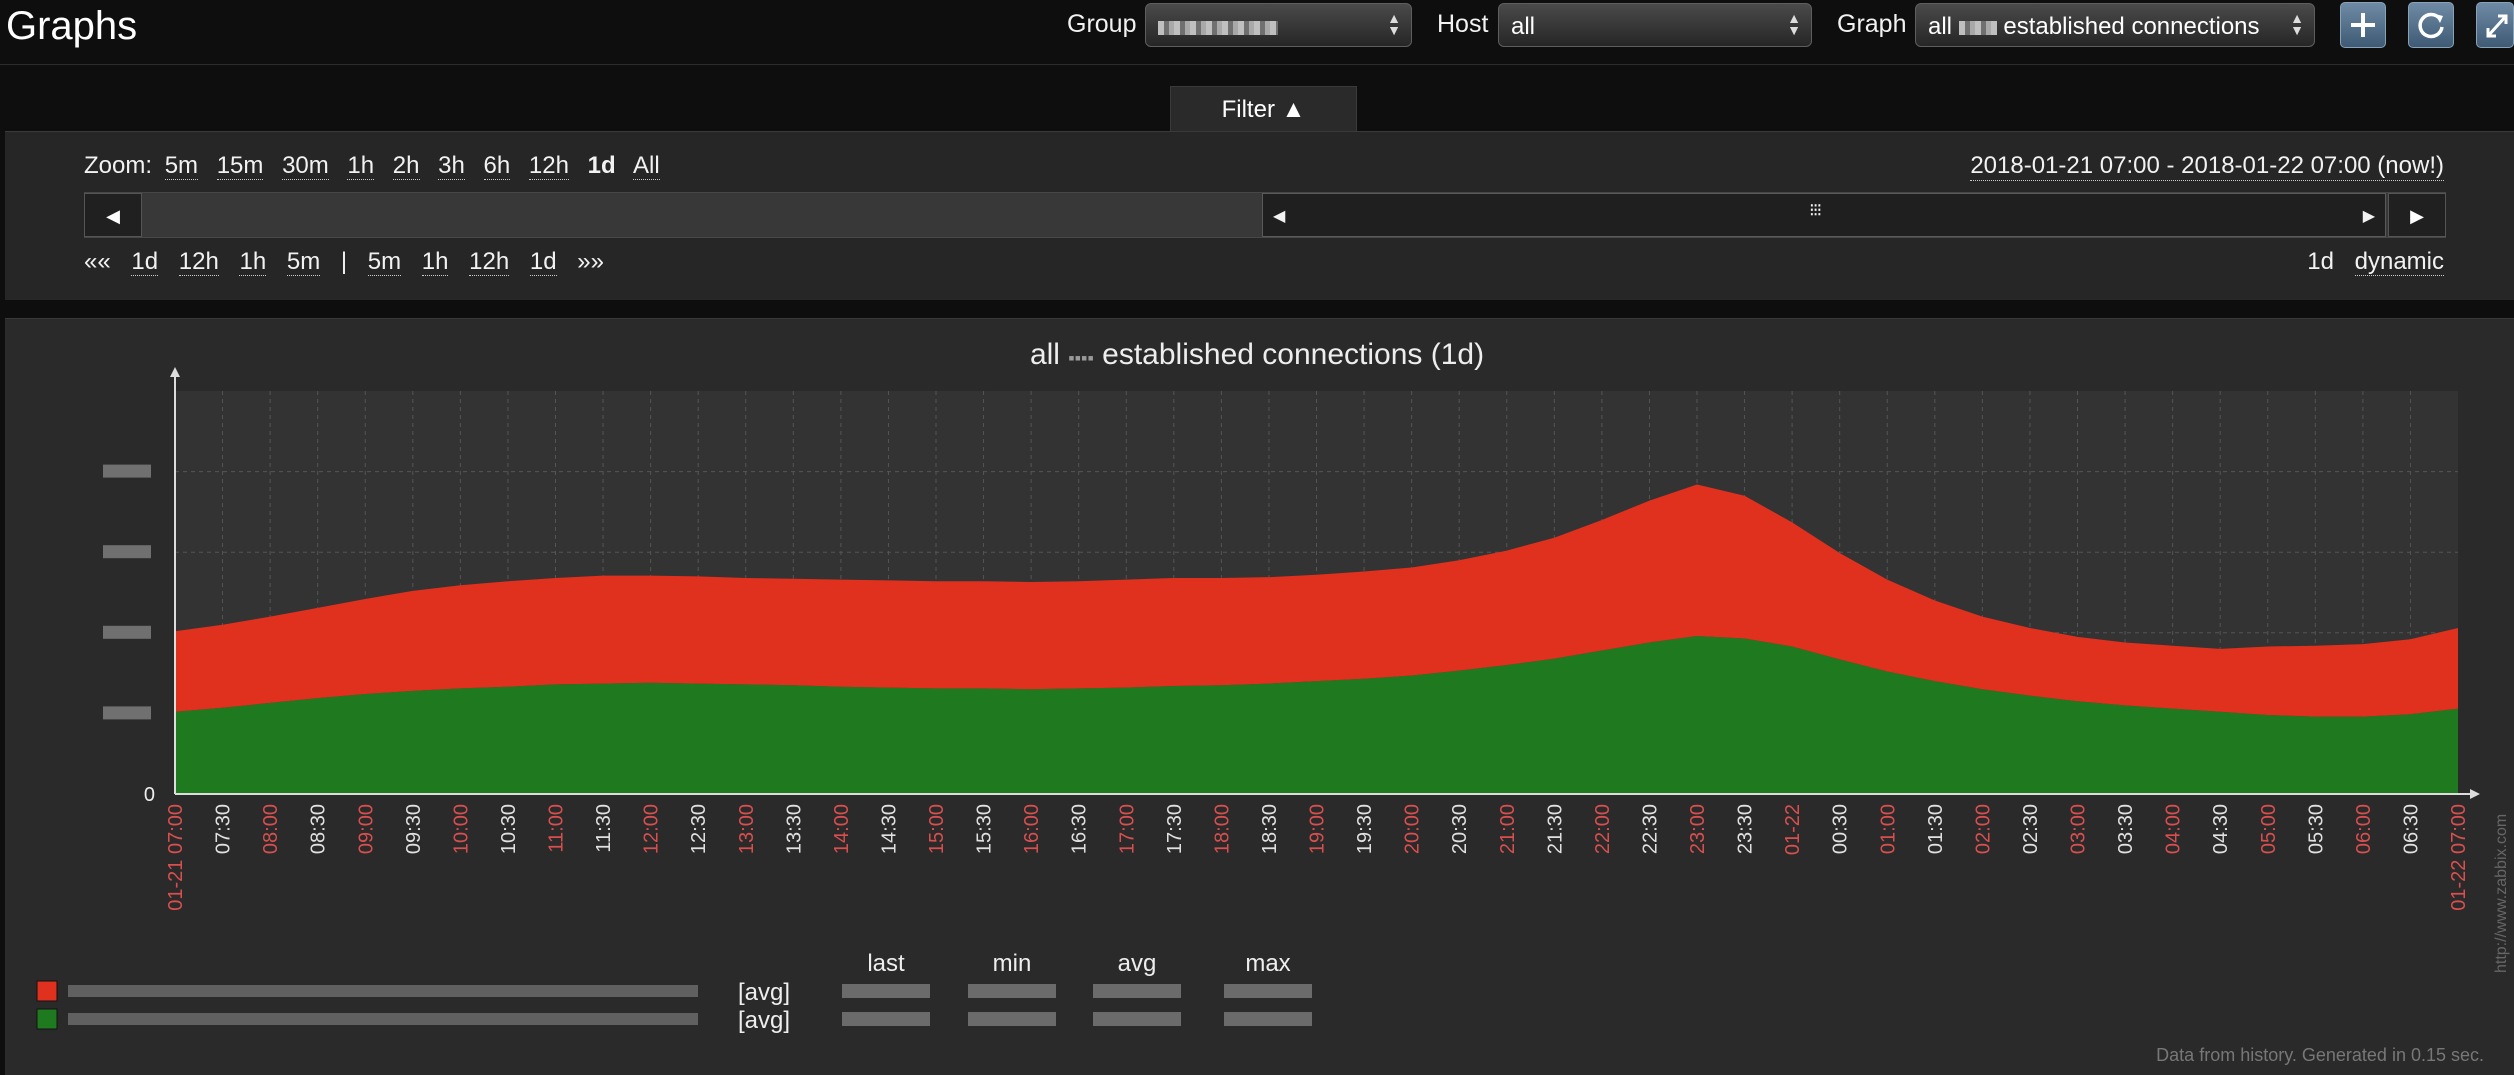  I want to click on grip-icon: ⁝⁝⁝, so click(1815, 210).